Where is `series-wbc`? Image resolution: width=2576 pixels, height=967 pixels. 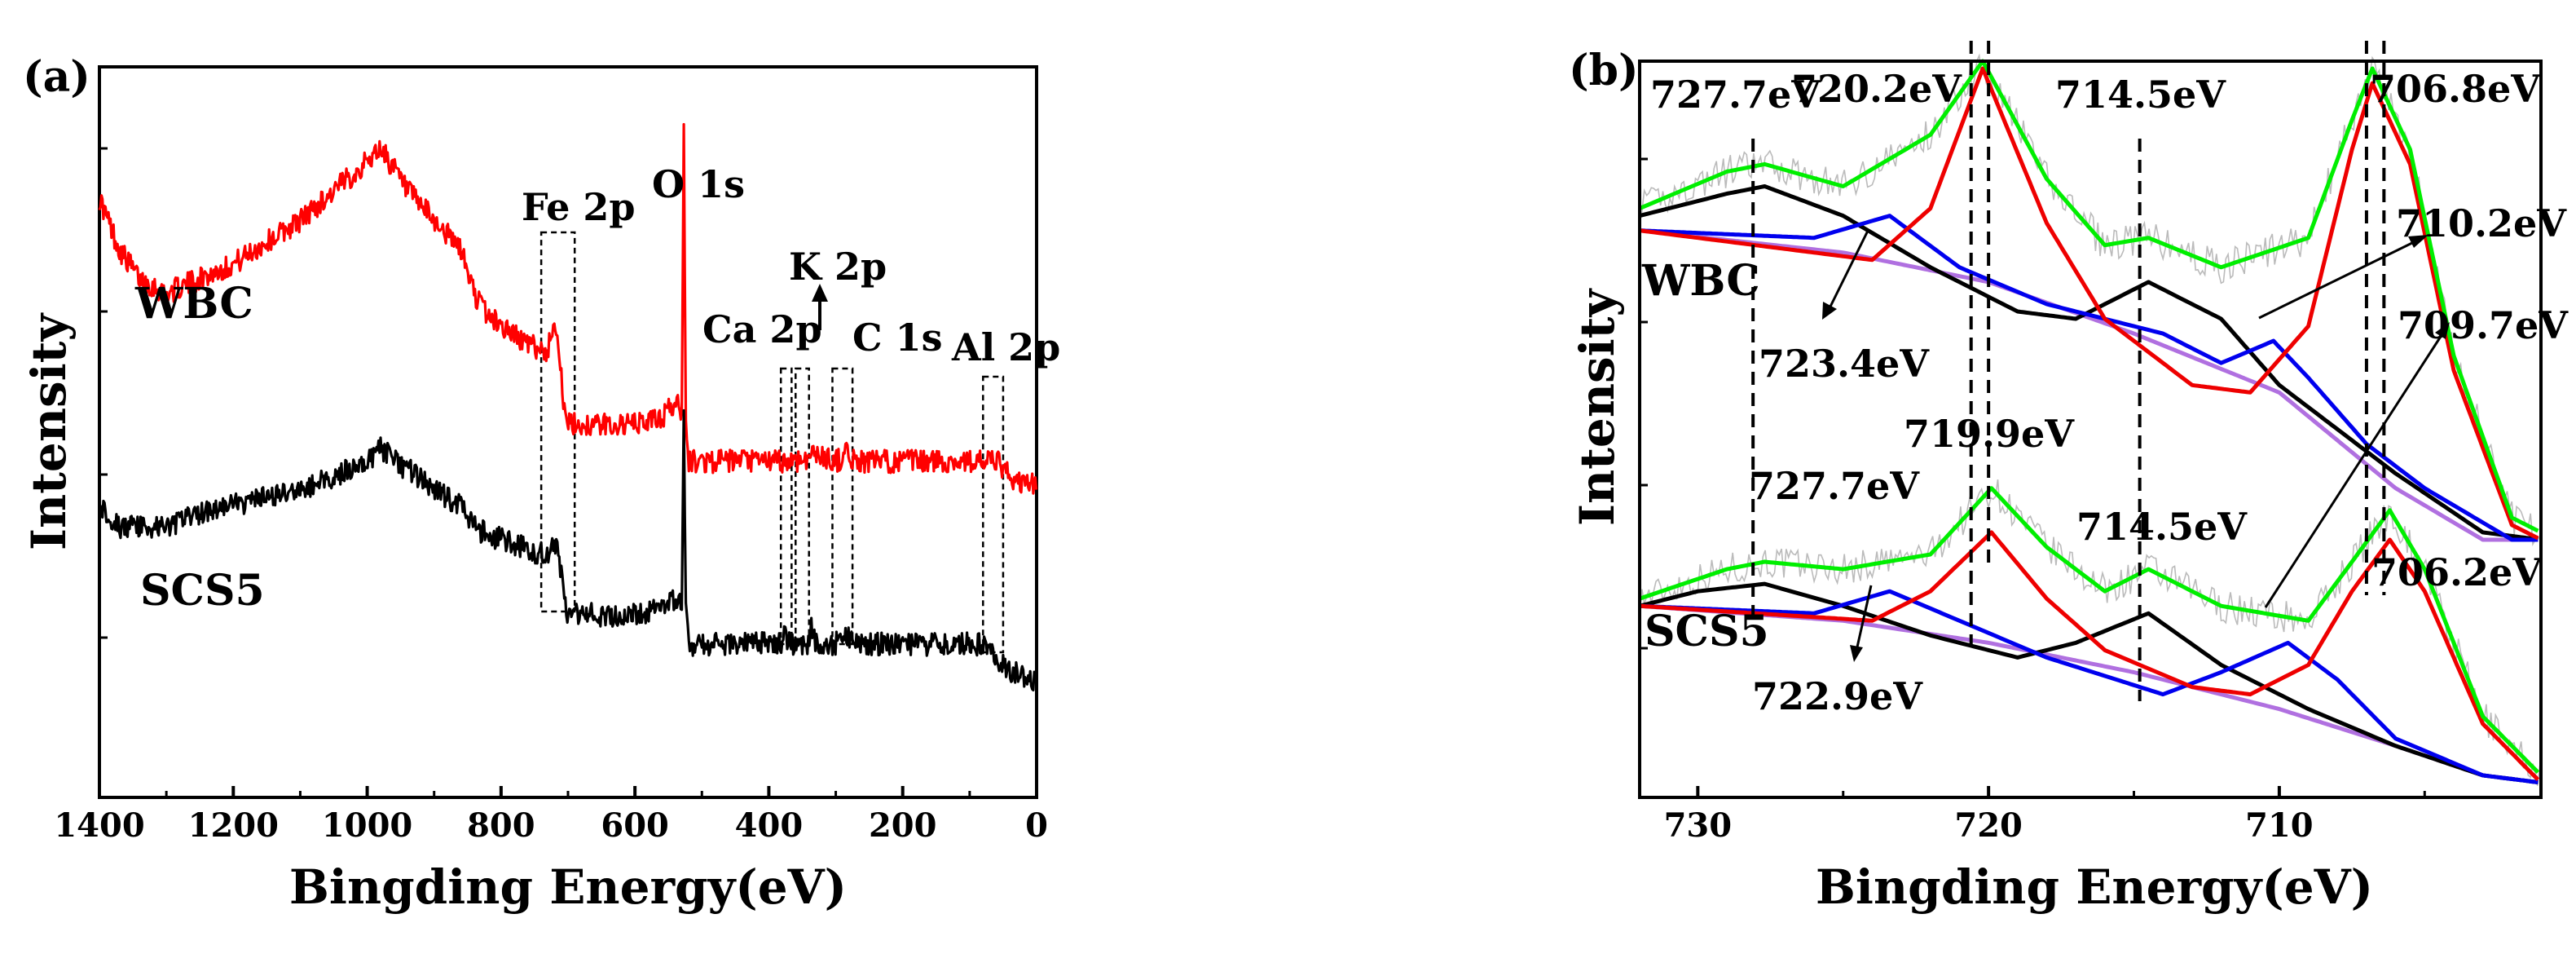
series-wbc is located at coordinates (568, 309).